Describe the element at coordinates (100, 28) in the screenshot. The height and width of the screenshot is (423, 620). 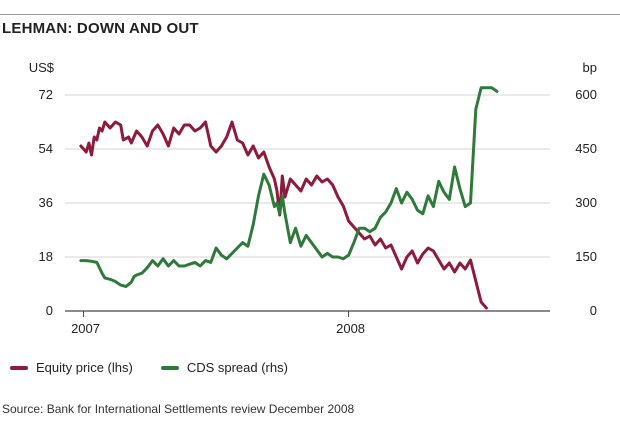
I see `chart-title: LEHMAN: DOWN AND OUT` at that location.